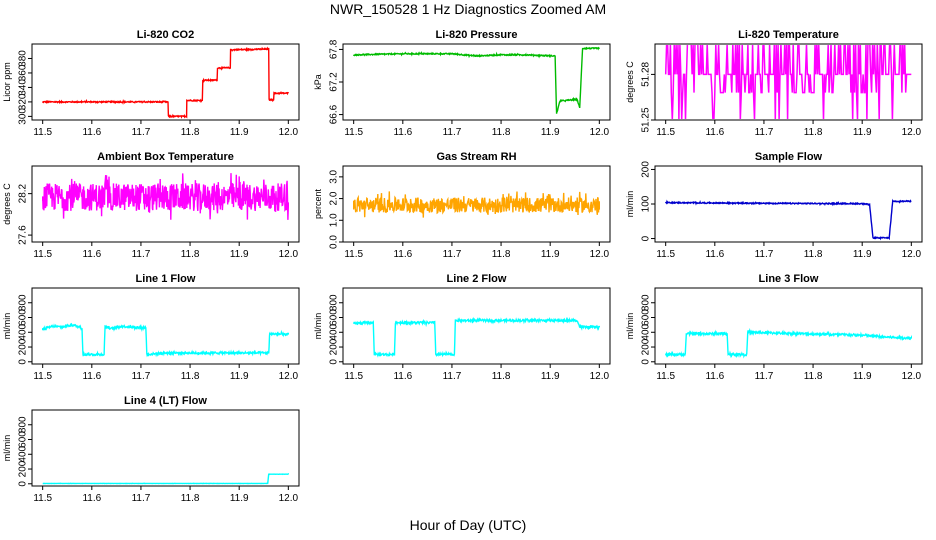 The image size is (936, 540). What do you see at coordinates (23, 235) in the screenshot?
I see `y-tick-label: 27.6` at bounding box center [23, 235].